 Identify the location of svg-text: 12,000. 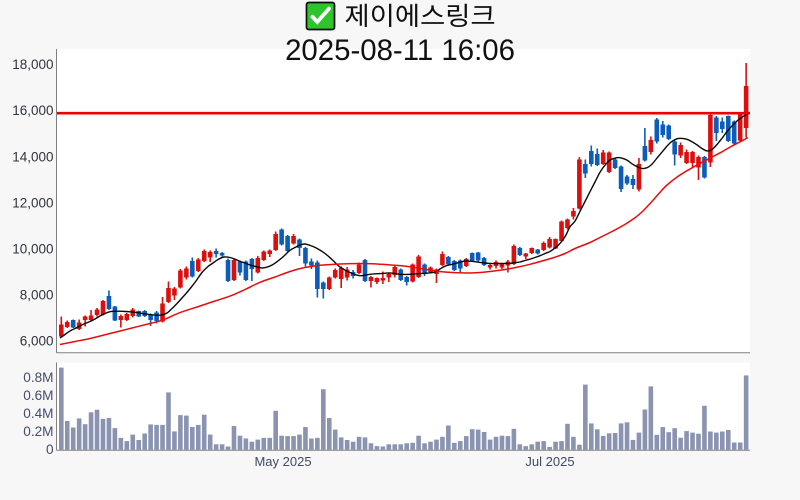
(32, 202).